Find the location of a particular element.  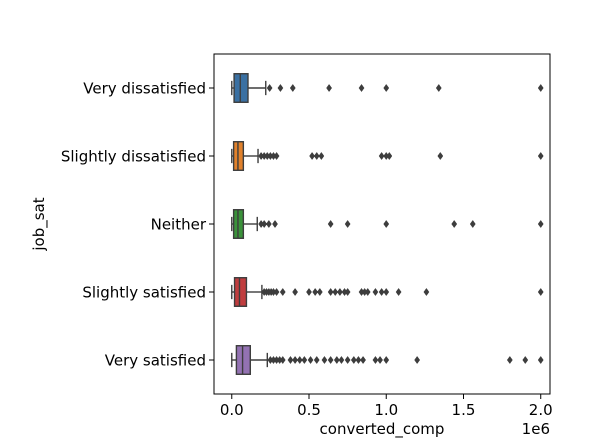

x-tick-label: 1.5 is located at coordinates (464, 410).